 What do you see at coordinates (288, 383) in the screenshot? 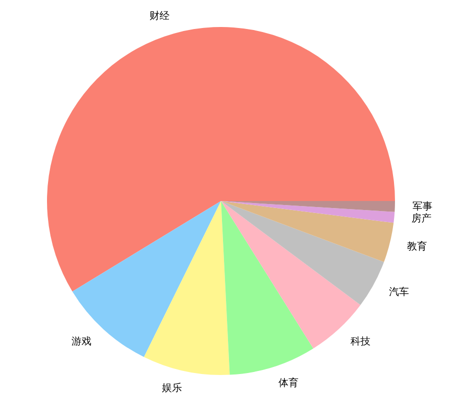
I see `slice-label: 体育` at bounding box center [288, 383].